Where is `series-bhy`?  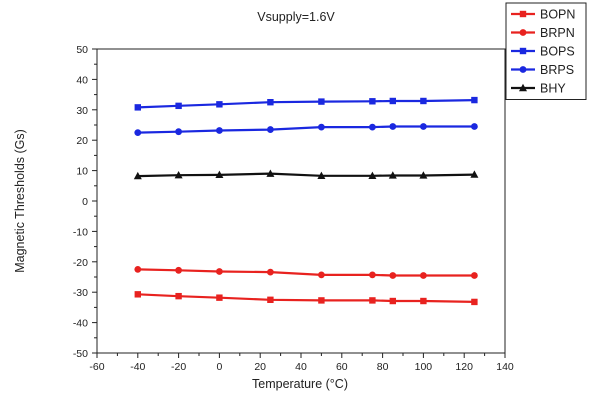
series-bhy is located at coordinates (306, 174).